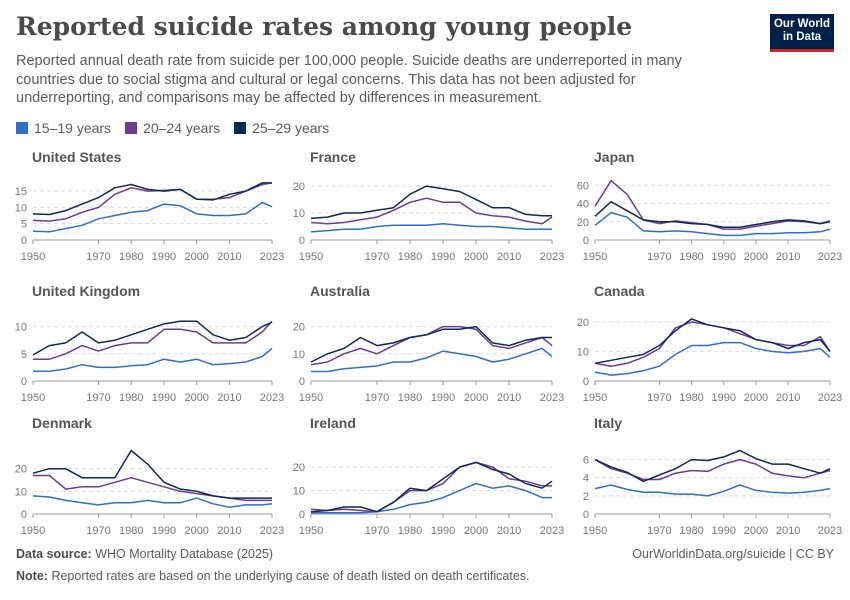 The image size is (850, 600). I want to click on panel-title: Ireland, so click(333, 423).